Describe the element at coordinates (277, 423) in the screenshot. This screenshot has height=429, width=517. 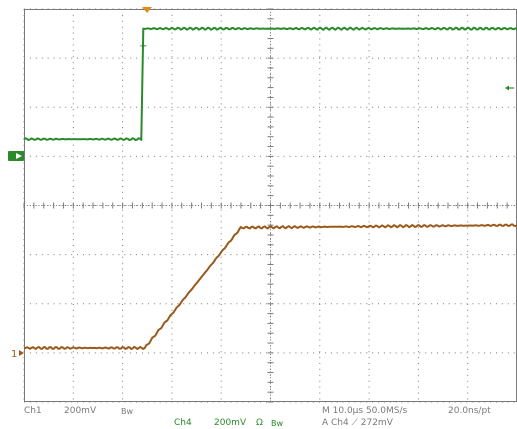
I see `ch4-bandwidth: Bw` at that location.